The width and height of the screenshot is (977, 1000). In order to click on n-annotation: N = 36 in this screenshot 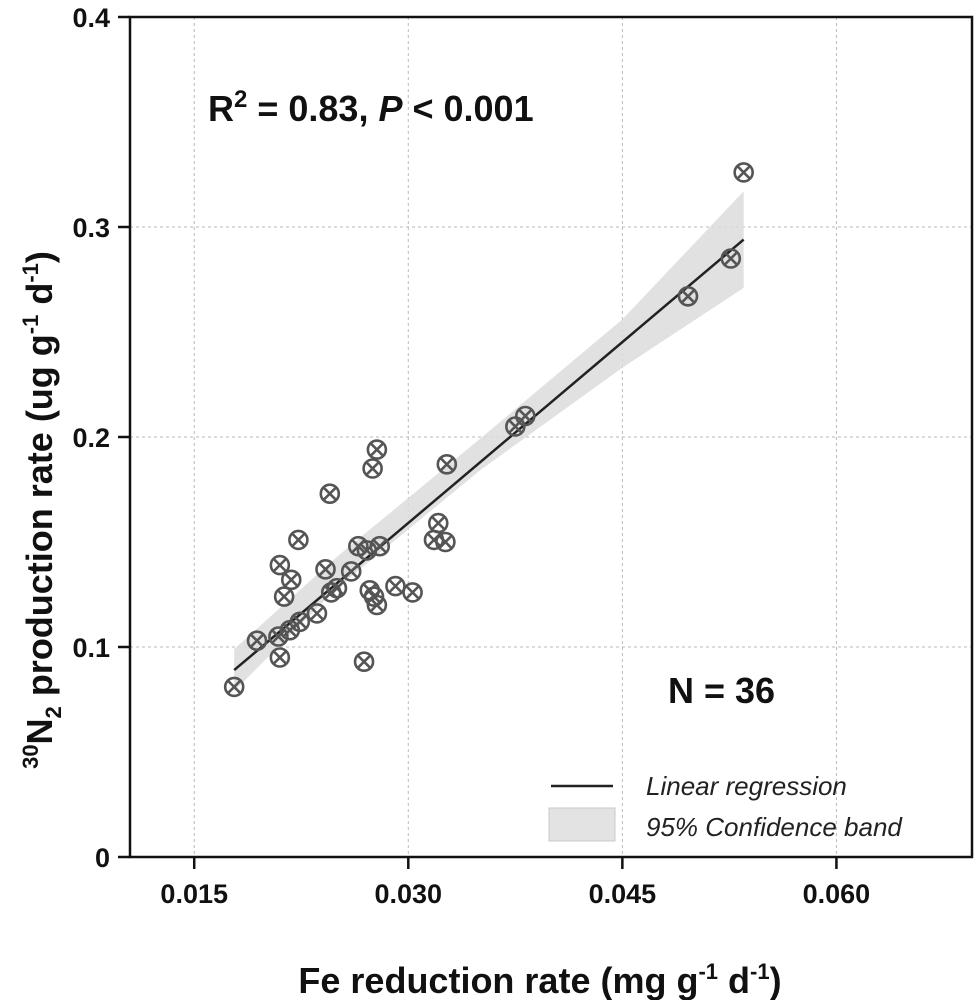, I will do `click(721, 690)`.